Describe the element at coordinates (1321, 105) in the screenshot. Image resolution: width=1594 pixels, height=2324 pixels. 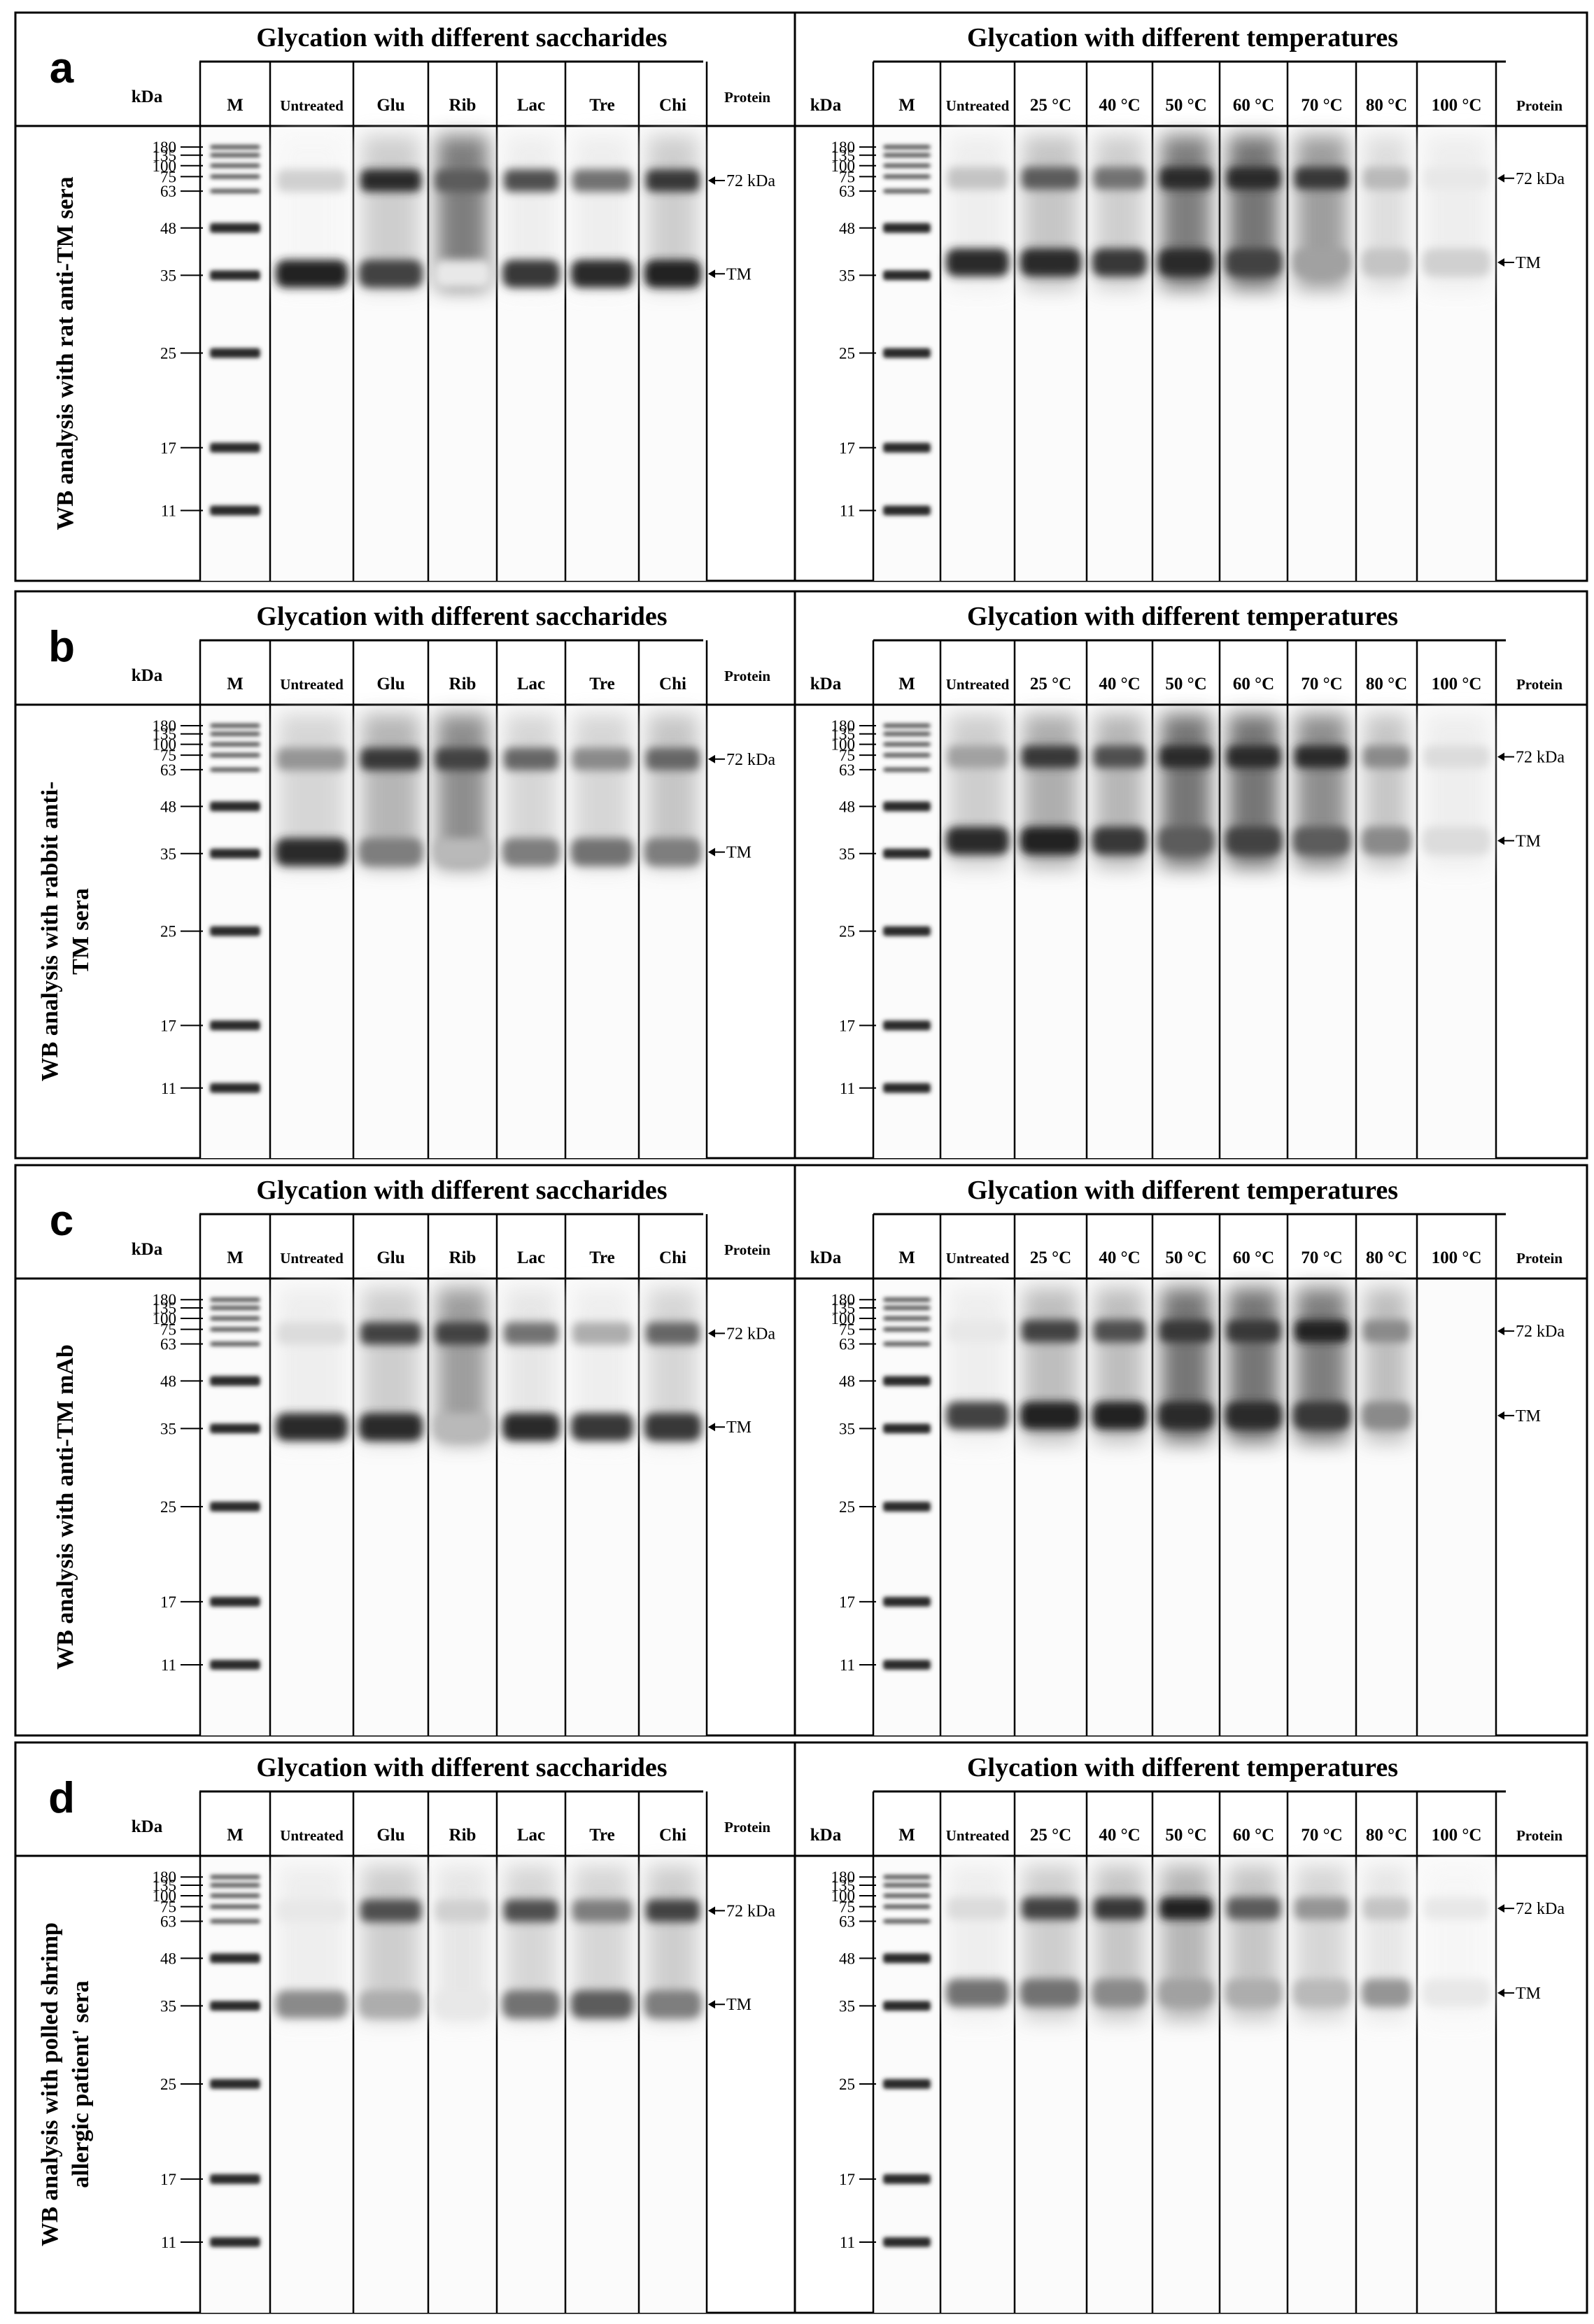
I see `lane-label: 70 °C` at that location.